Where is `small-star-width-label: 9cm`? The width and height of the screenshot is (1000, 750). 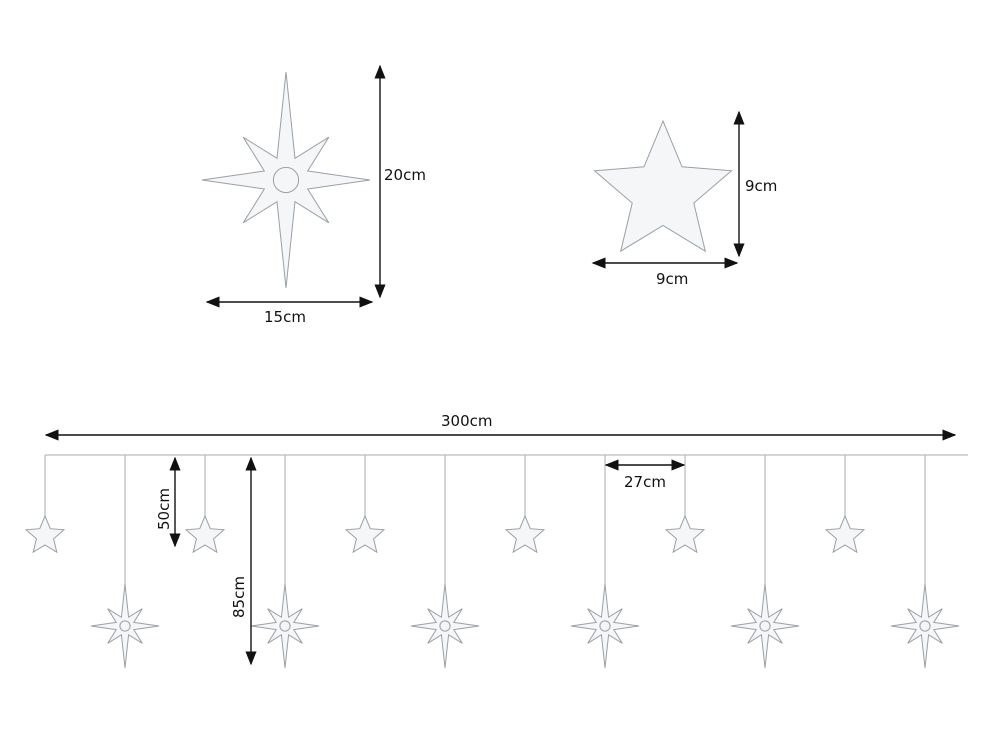 small-star-width-label: 9cm is located at coordinates (672, 279).